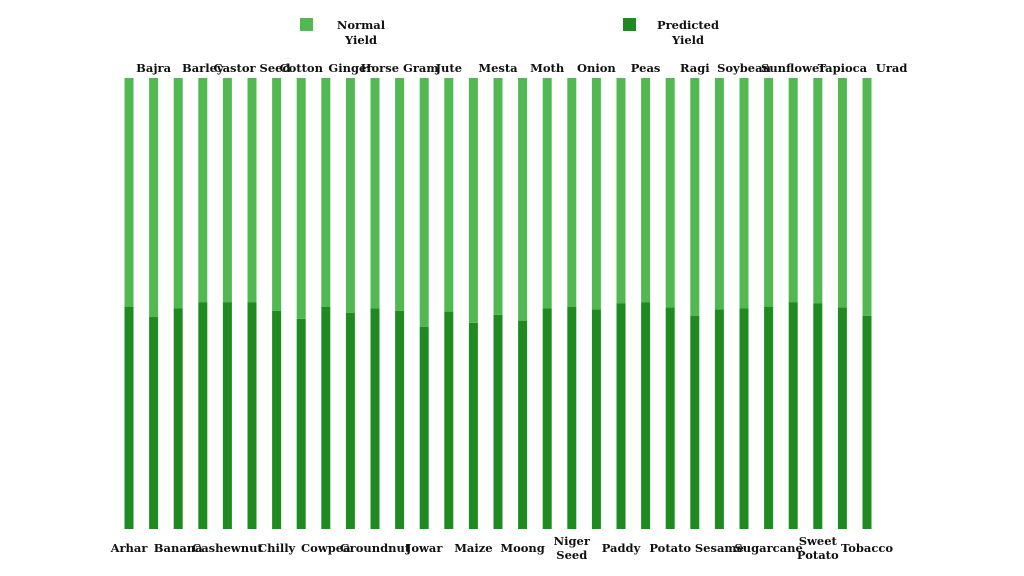 This screenshot has width=1024, height=576. Describe the element at coordinates (523, 199) in the screenshot. I see `bar-normal-moong` at that location.